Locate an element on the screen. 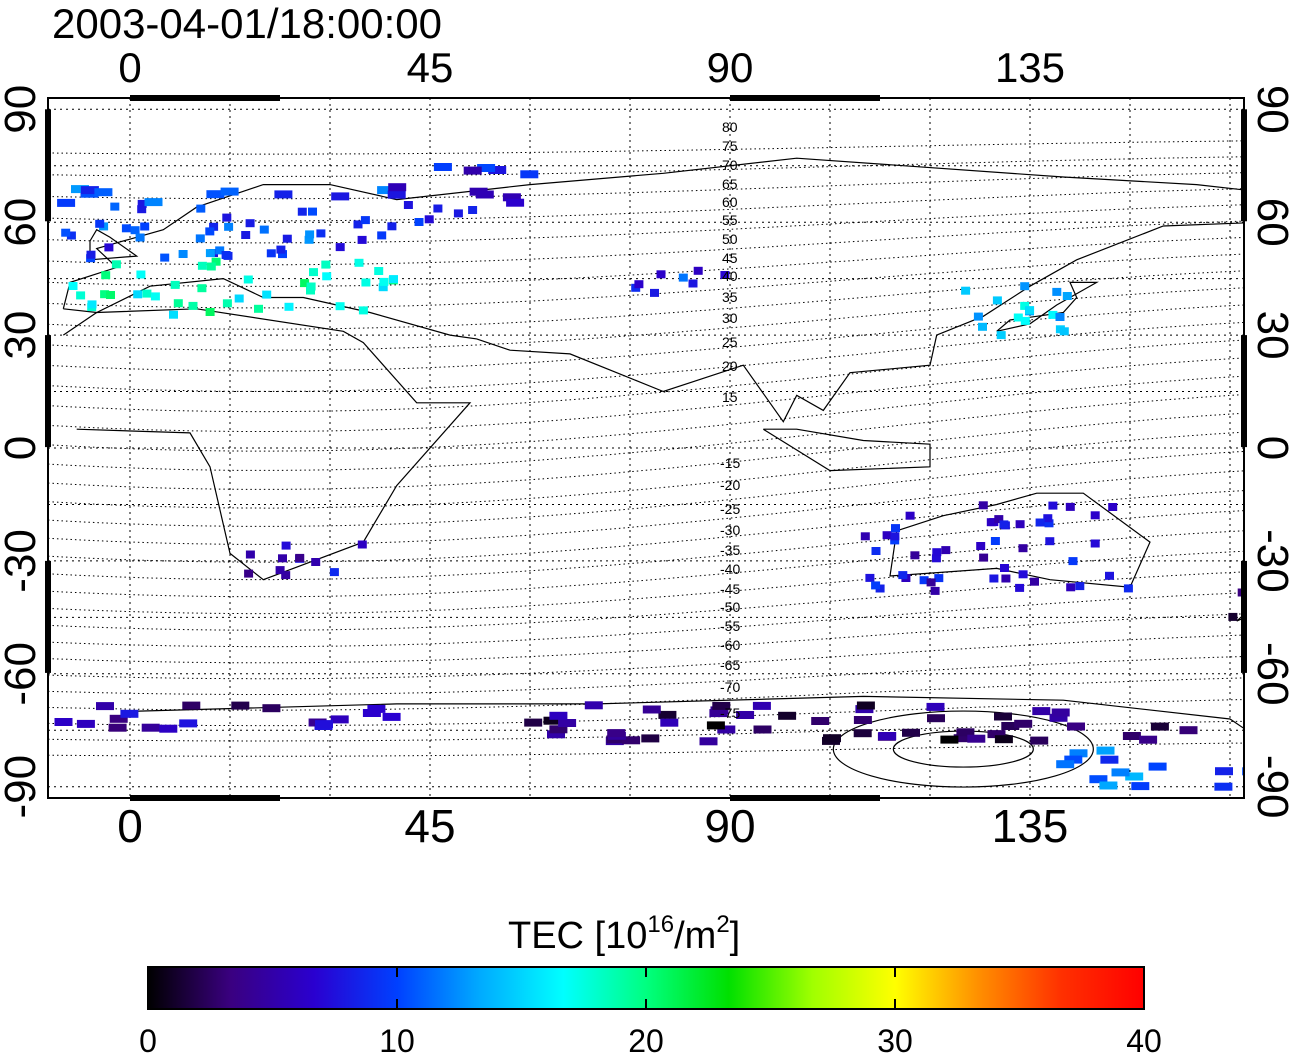 This screenshot has height=1057, width=1292. contour-label: -40 is located at coordinates (730, 569).